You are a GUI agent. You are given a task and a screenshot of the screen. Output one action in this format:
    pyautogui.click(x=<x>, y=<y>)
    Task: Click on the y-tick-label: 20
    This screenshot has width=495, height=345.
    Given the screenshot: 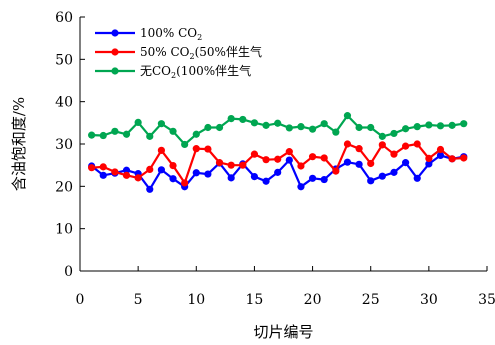 What is the action you would take?
    pyautogui.click(x=64, y=187)
    